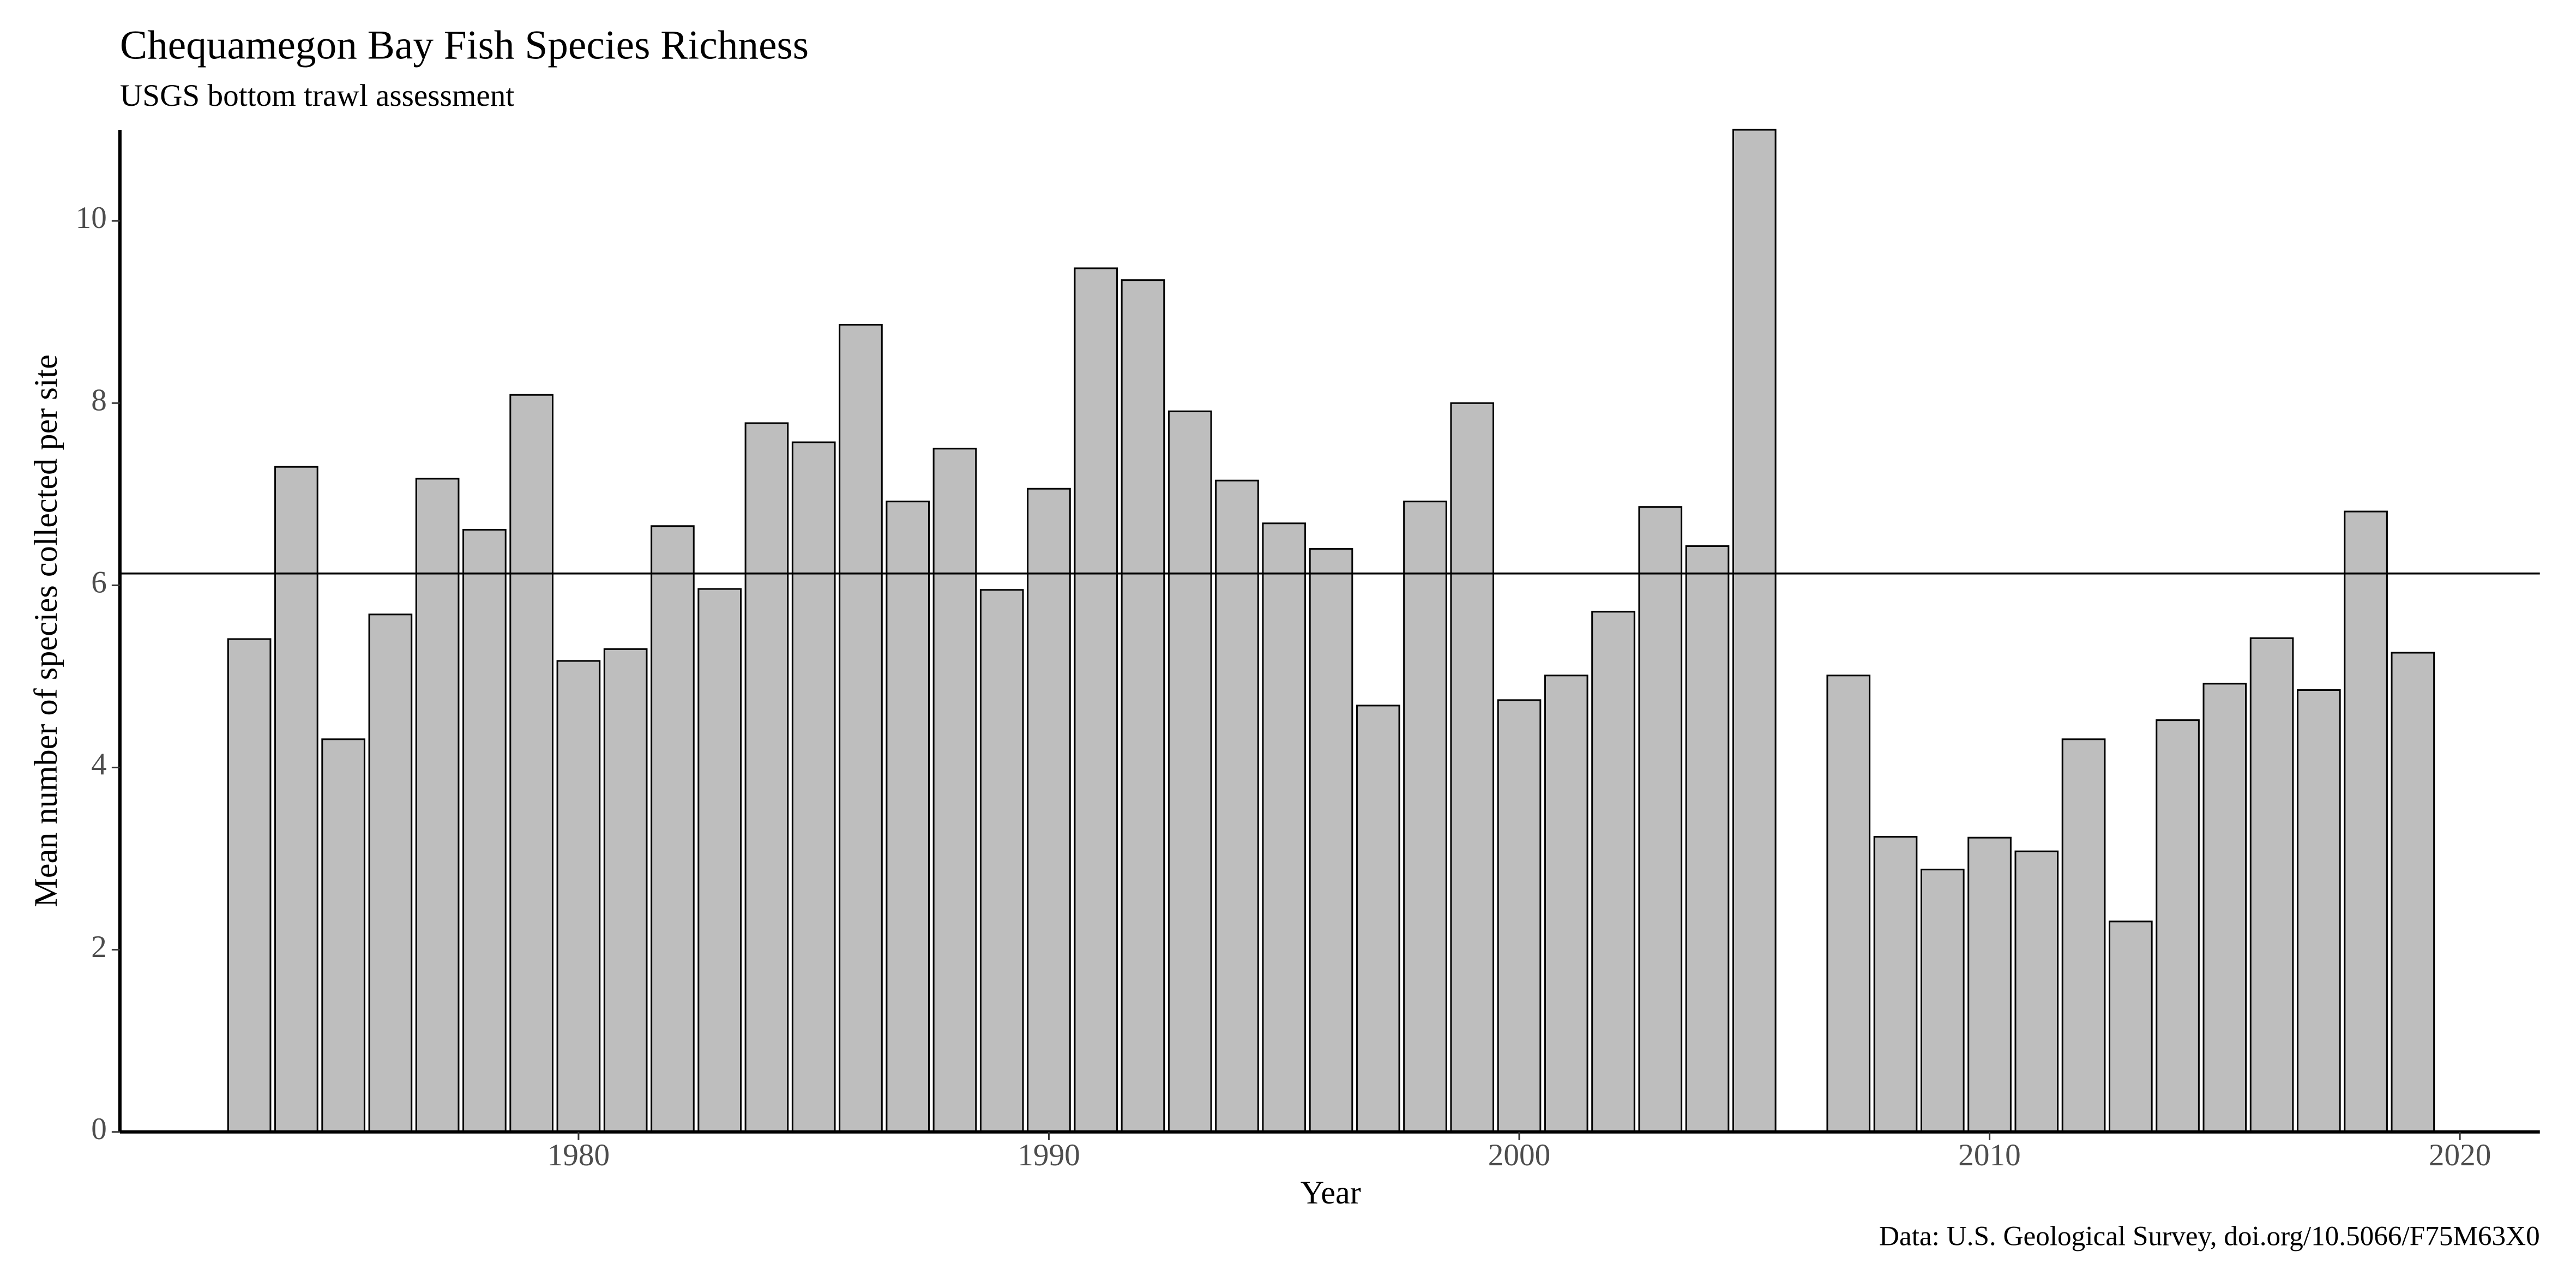  Describe the element at coordinates (91, 218) in the screenshot. I see `y-tick-label: 10` at that location.